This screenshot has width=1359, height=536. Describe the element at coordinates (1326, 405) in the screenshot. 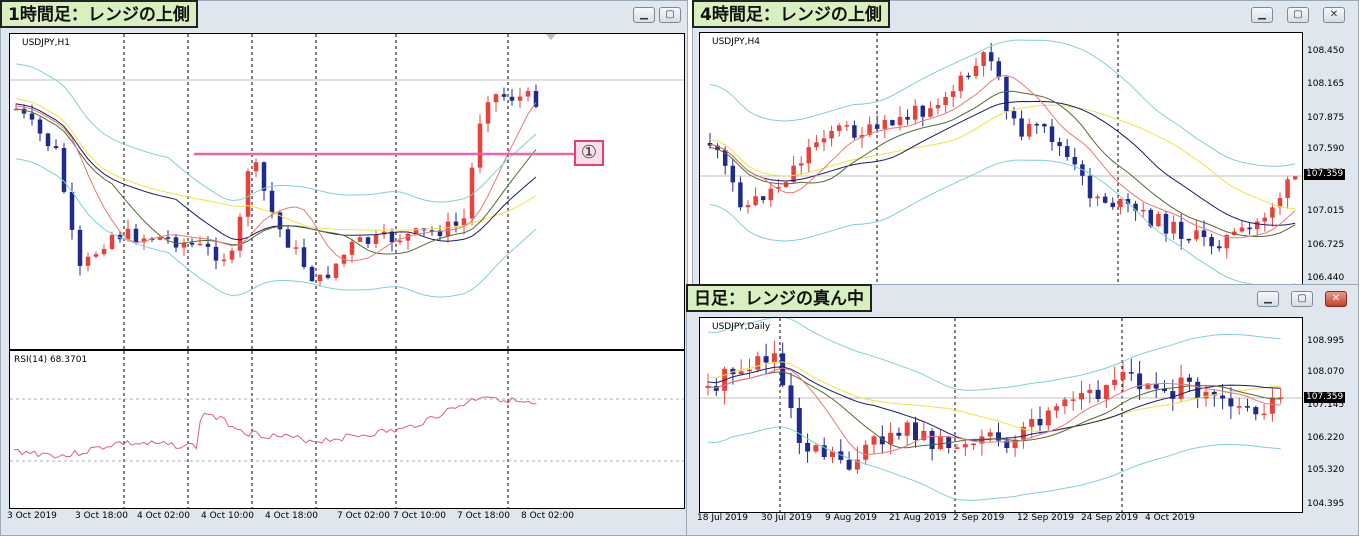

I see `axis-tick-label: 107.145` at that location.